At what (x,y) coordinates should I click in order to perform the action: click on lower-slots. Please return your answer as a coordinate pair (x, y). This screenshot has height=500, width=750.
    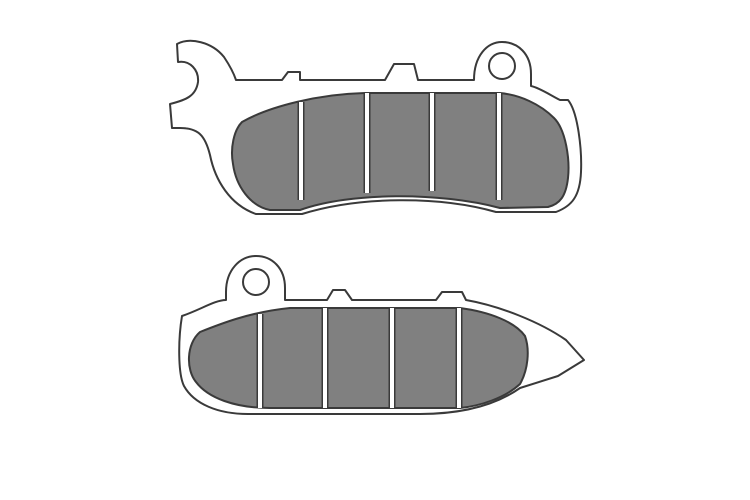
    Looking at the image, I should click on (359, 358).